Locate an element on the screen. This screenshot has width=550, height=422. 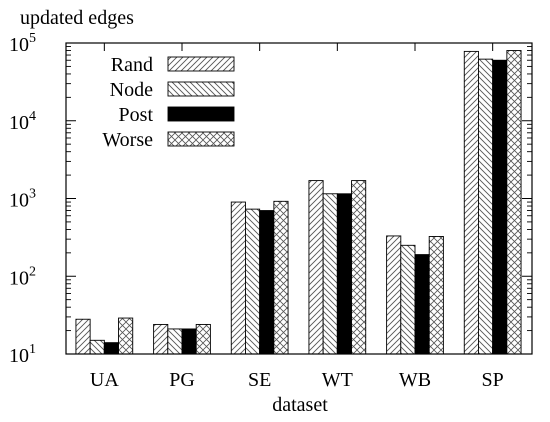
bar-rand-ua is located at coordinates (83, 336).